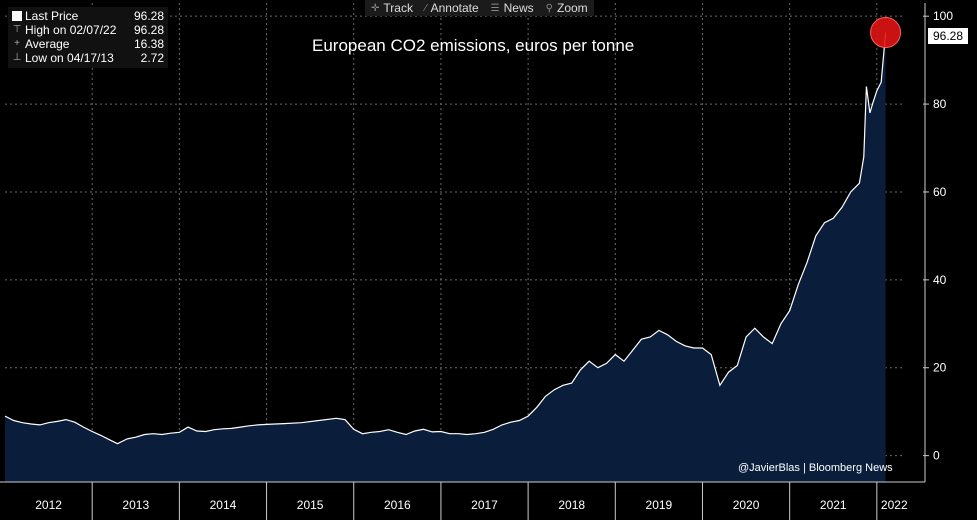  I want to click on legend-value: 16.38, so click(148, 44).